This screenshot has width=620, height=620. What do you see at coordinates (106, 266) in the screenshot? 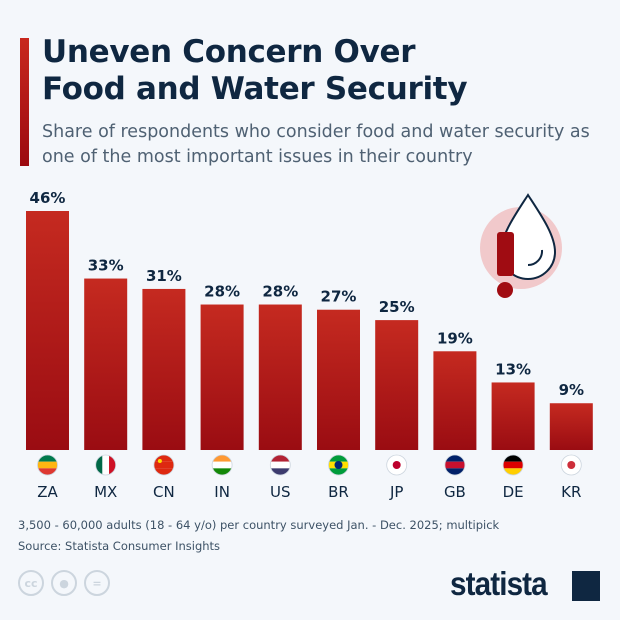
I see `data-label-mx: 33%` at bounding box center [106, 266].